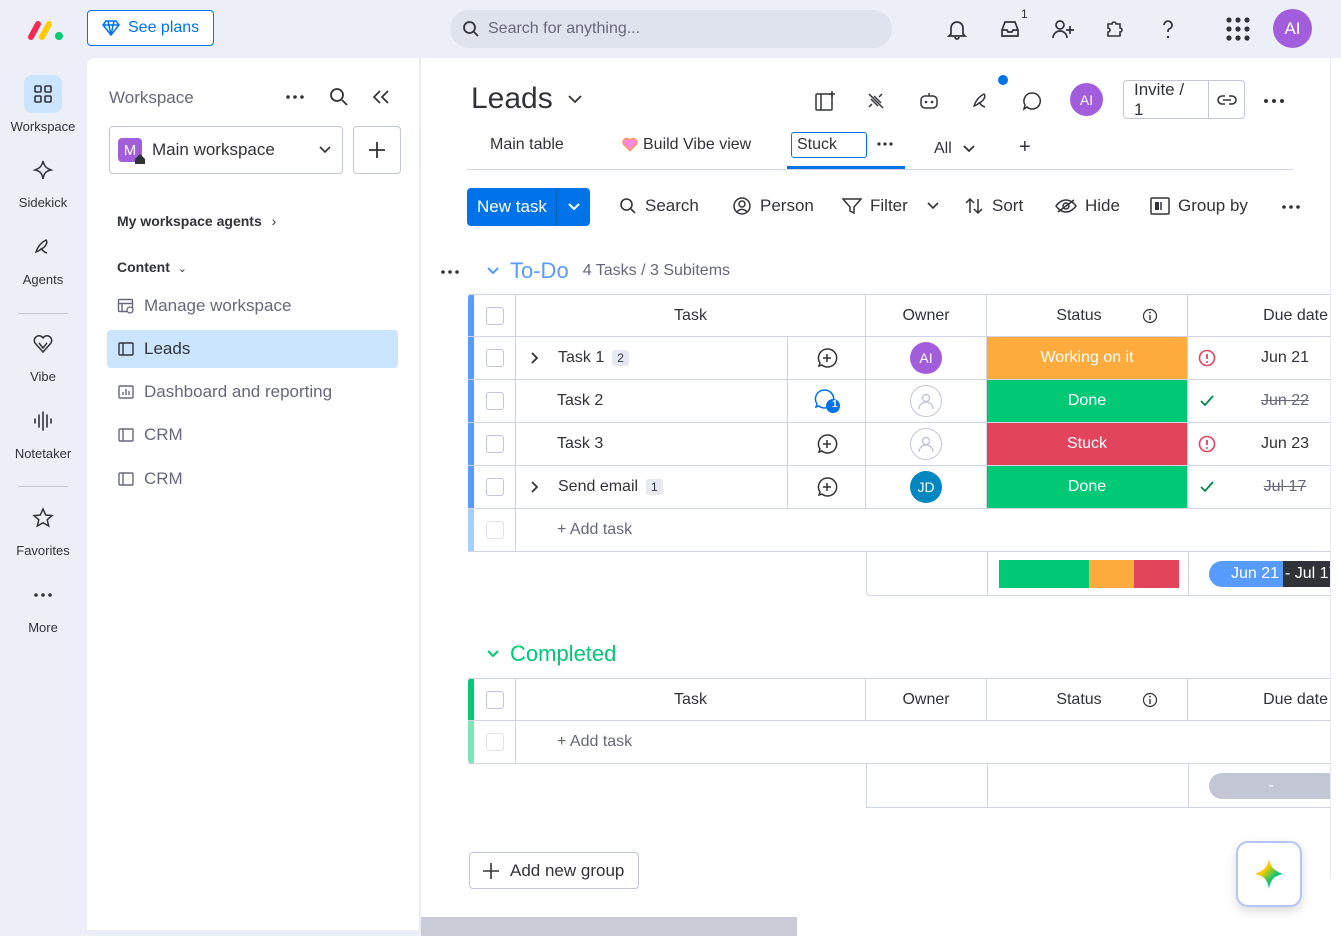 This screenshot has width=1341, height=936. I want to click on new-task-button: New task, so click(528, 207).